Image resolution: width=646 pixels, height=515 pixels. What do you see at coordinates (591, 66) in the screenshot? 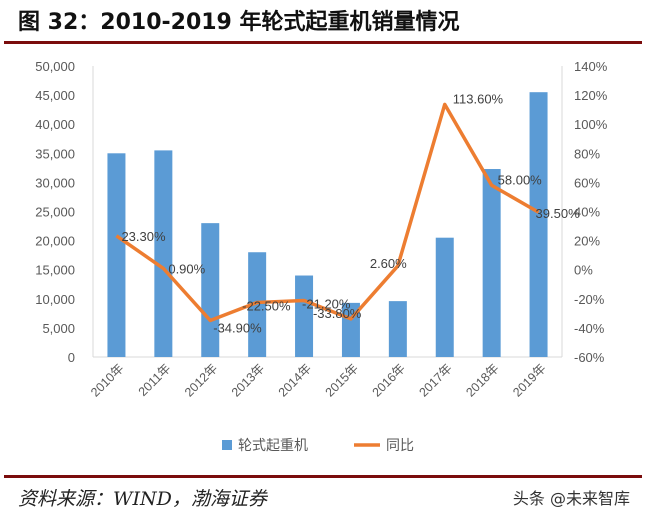
I see `right-tick-label: 140%` at bounding box center [591, 66].